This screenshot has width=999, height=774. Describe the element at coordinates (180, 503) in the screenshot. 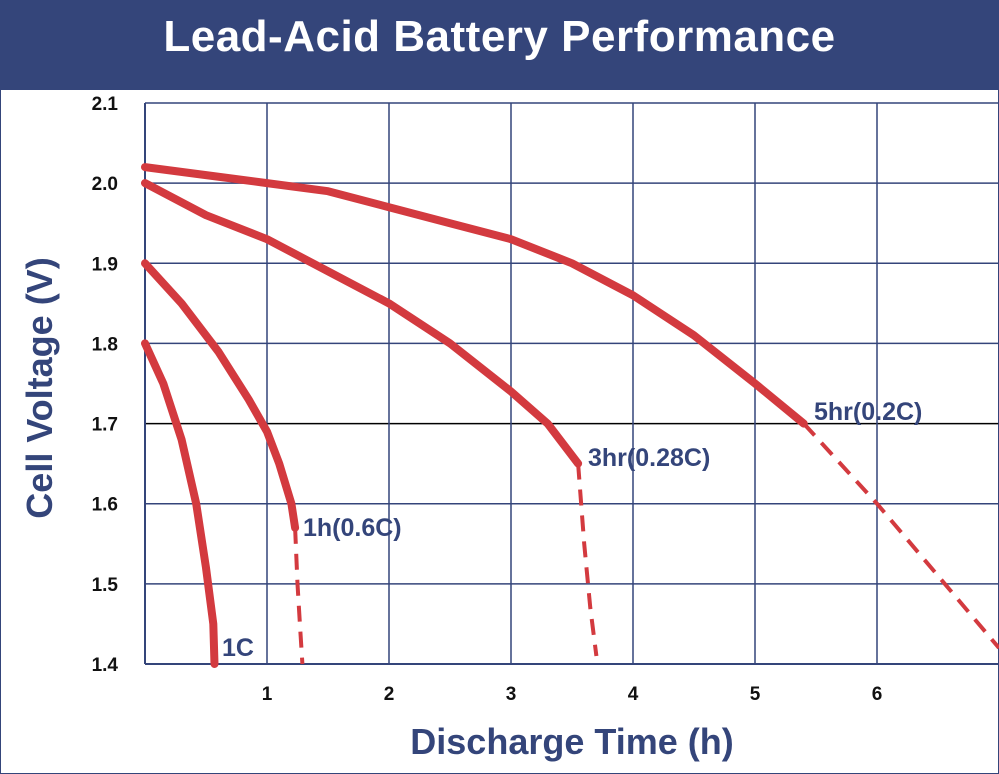

I see `series-1-solid-line` at that location.